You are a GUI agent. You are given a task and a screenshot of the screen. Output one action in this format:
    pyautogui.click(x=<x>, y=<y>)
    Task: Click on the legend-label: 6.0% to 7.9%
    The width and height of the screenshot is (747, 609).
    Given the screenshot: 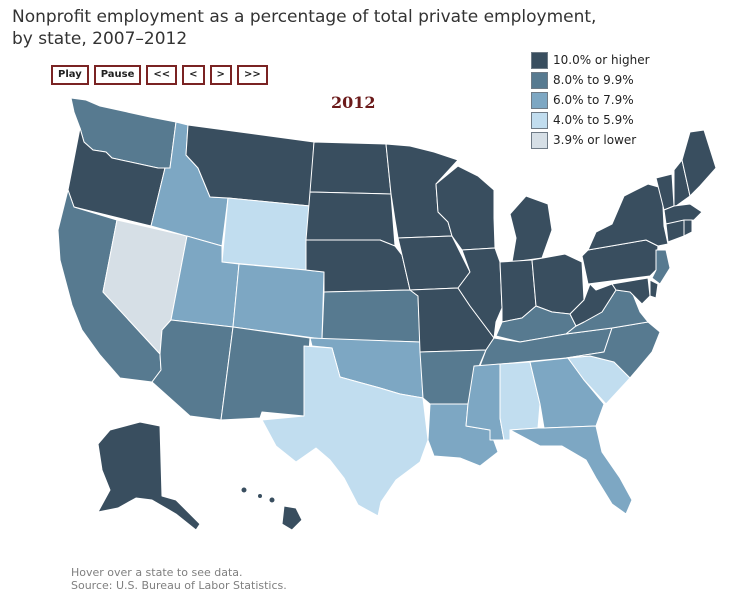 What is the action you would take?
    pyautogui.click(x=593, y=100)
    